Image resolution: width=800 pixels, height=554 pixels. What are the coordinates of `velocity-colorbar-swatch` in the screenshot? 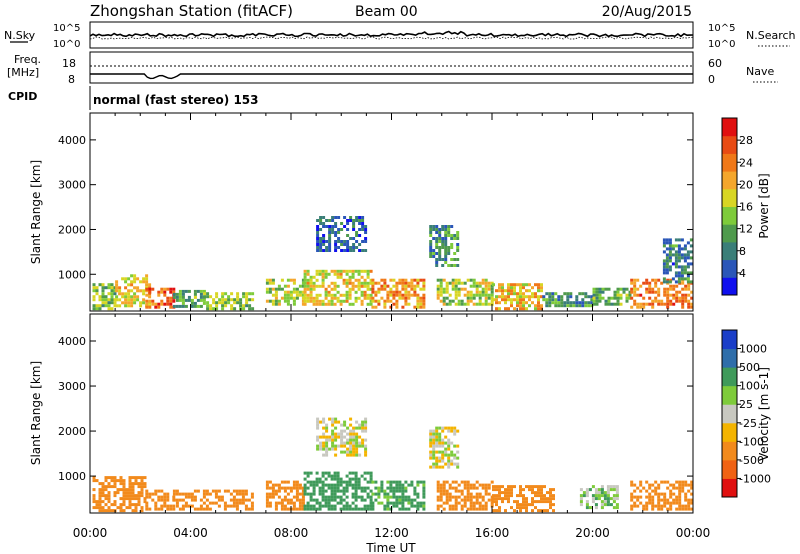 It's located at (729, 358).